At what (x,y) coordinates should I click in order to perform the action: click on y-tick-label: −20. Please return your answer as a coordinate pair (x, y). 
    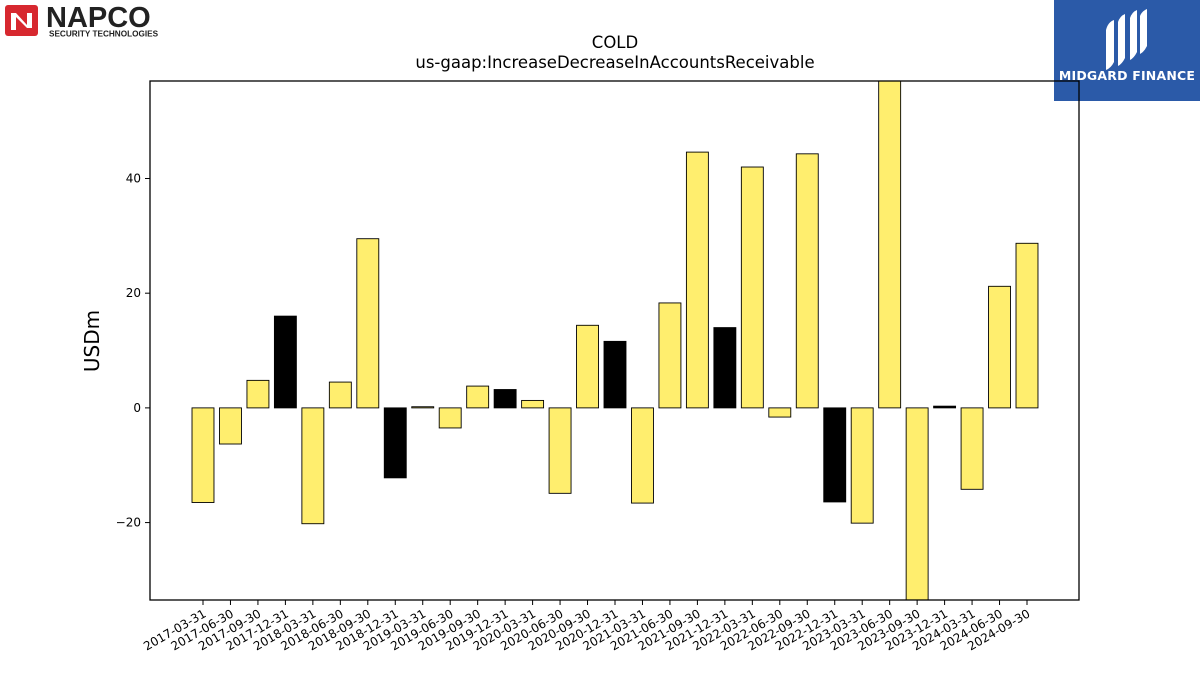
    Looking at the image, I should click on (128, 523).